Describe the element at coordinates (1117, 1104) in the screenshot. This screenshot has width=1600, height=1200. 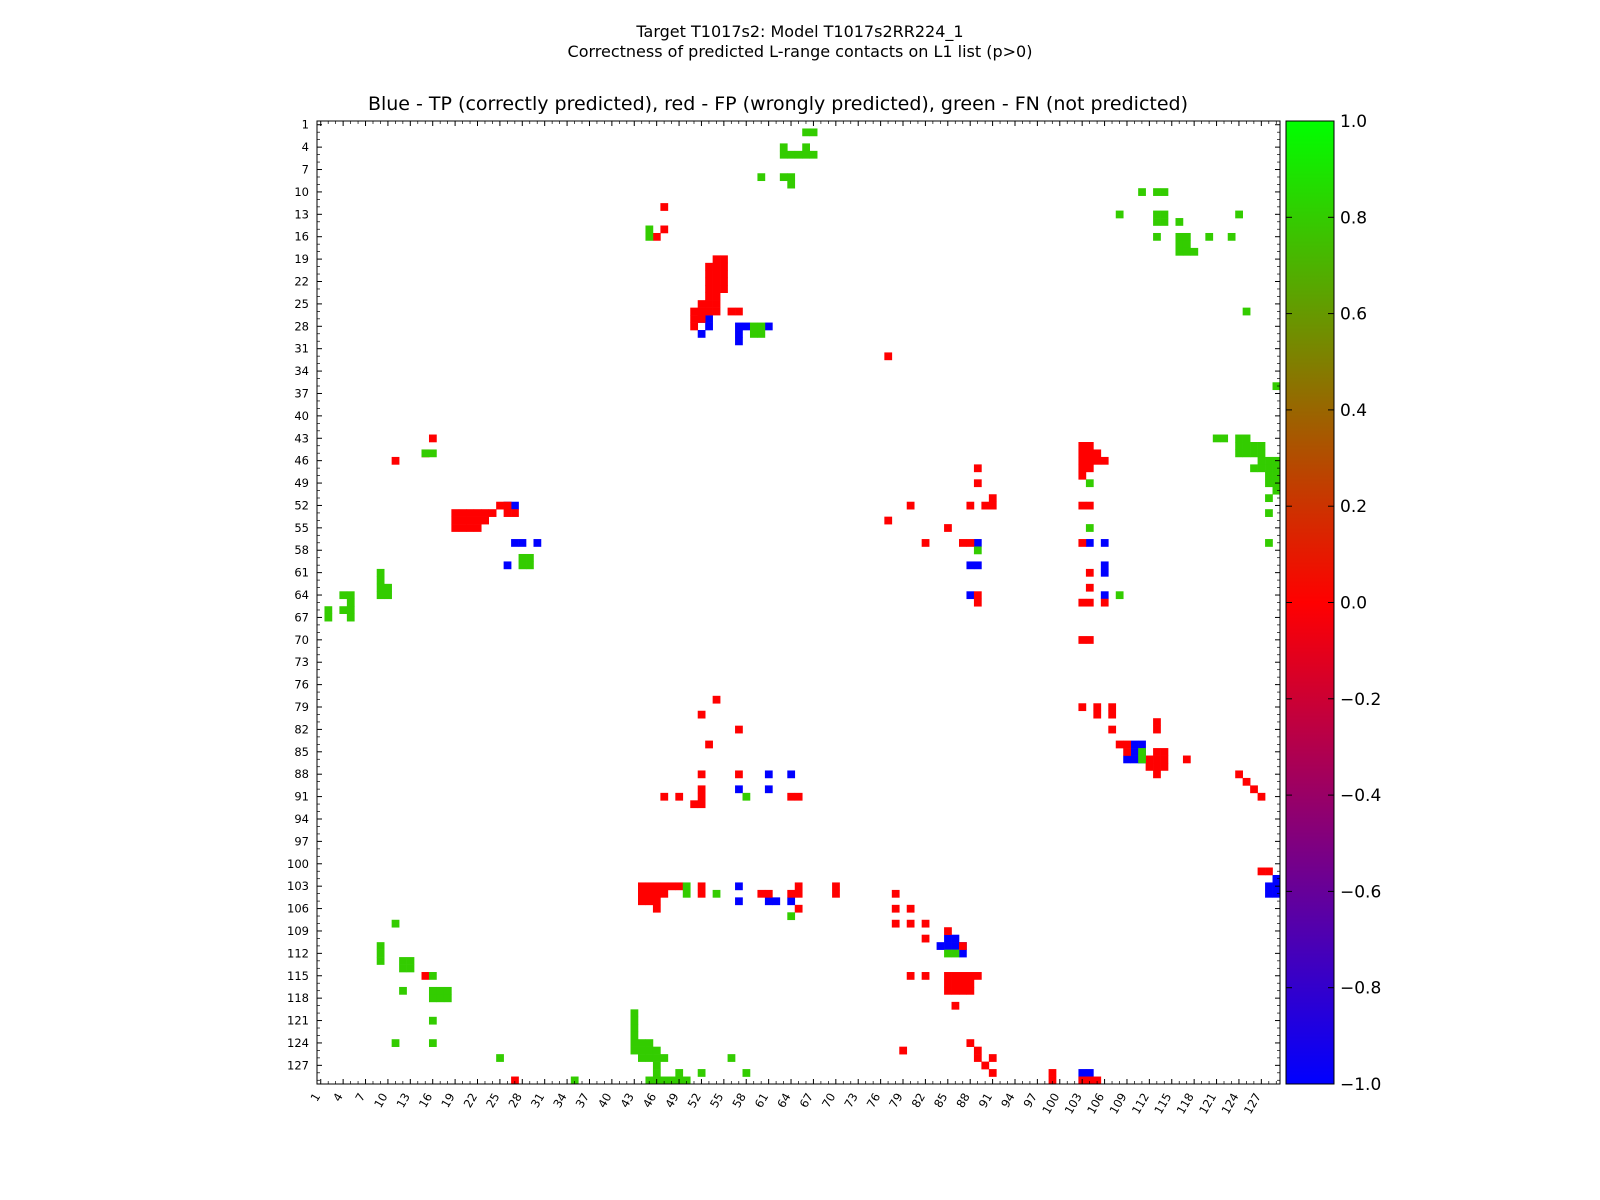
I see `x-tick-label: 109` at that location.